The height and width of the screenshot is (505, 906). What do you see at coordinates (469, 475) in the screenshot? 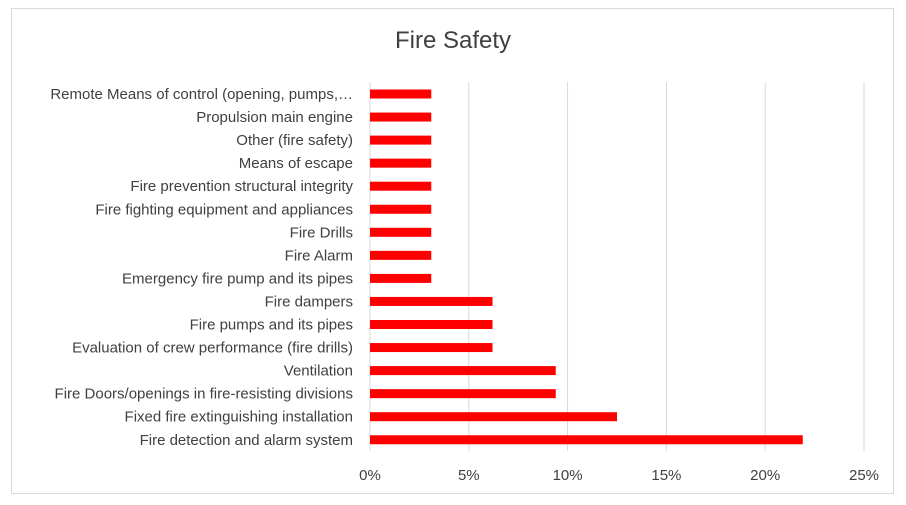
I see `x-tick-label: 5%` at bounding box center [469, 475].